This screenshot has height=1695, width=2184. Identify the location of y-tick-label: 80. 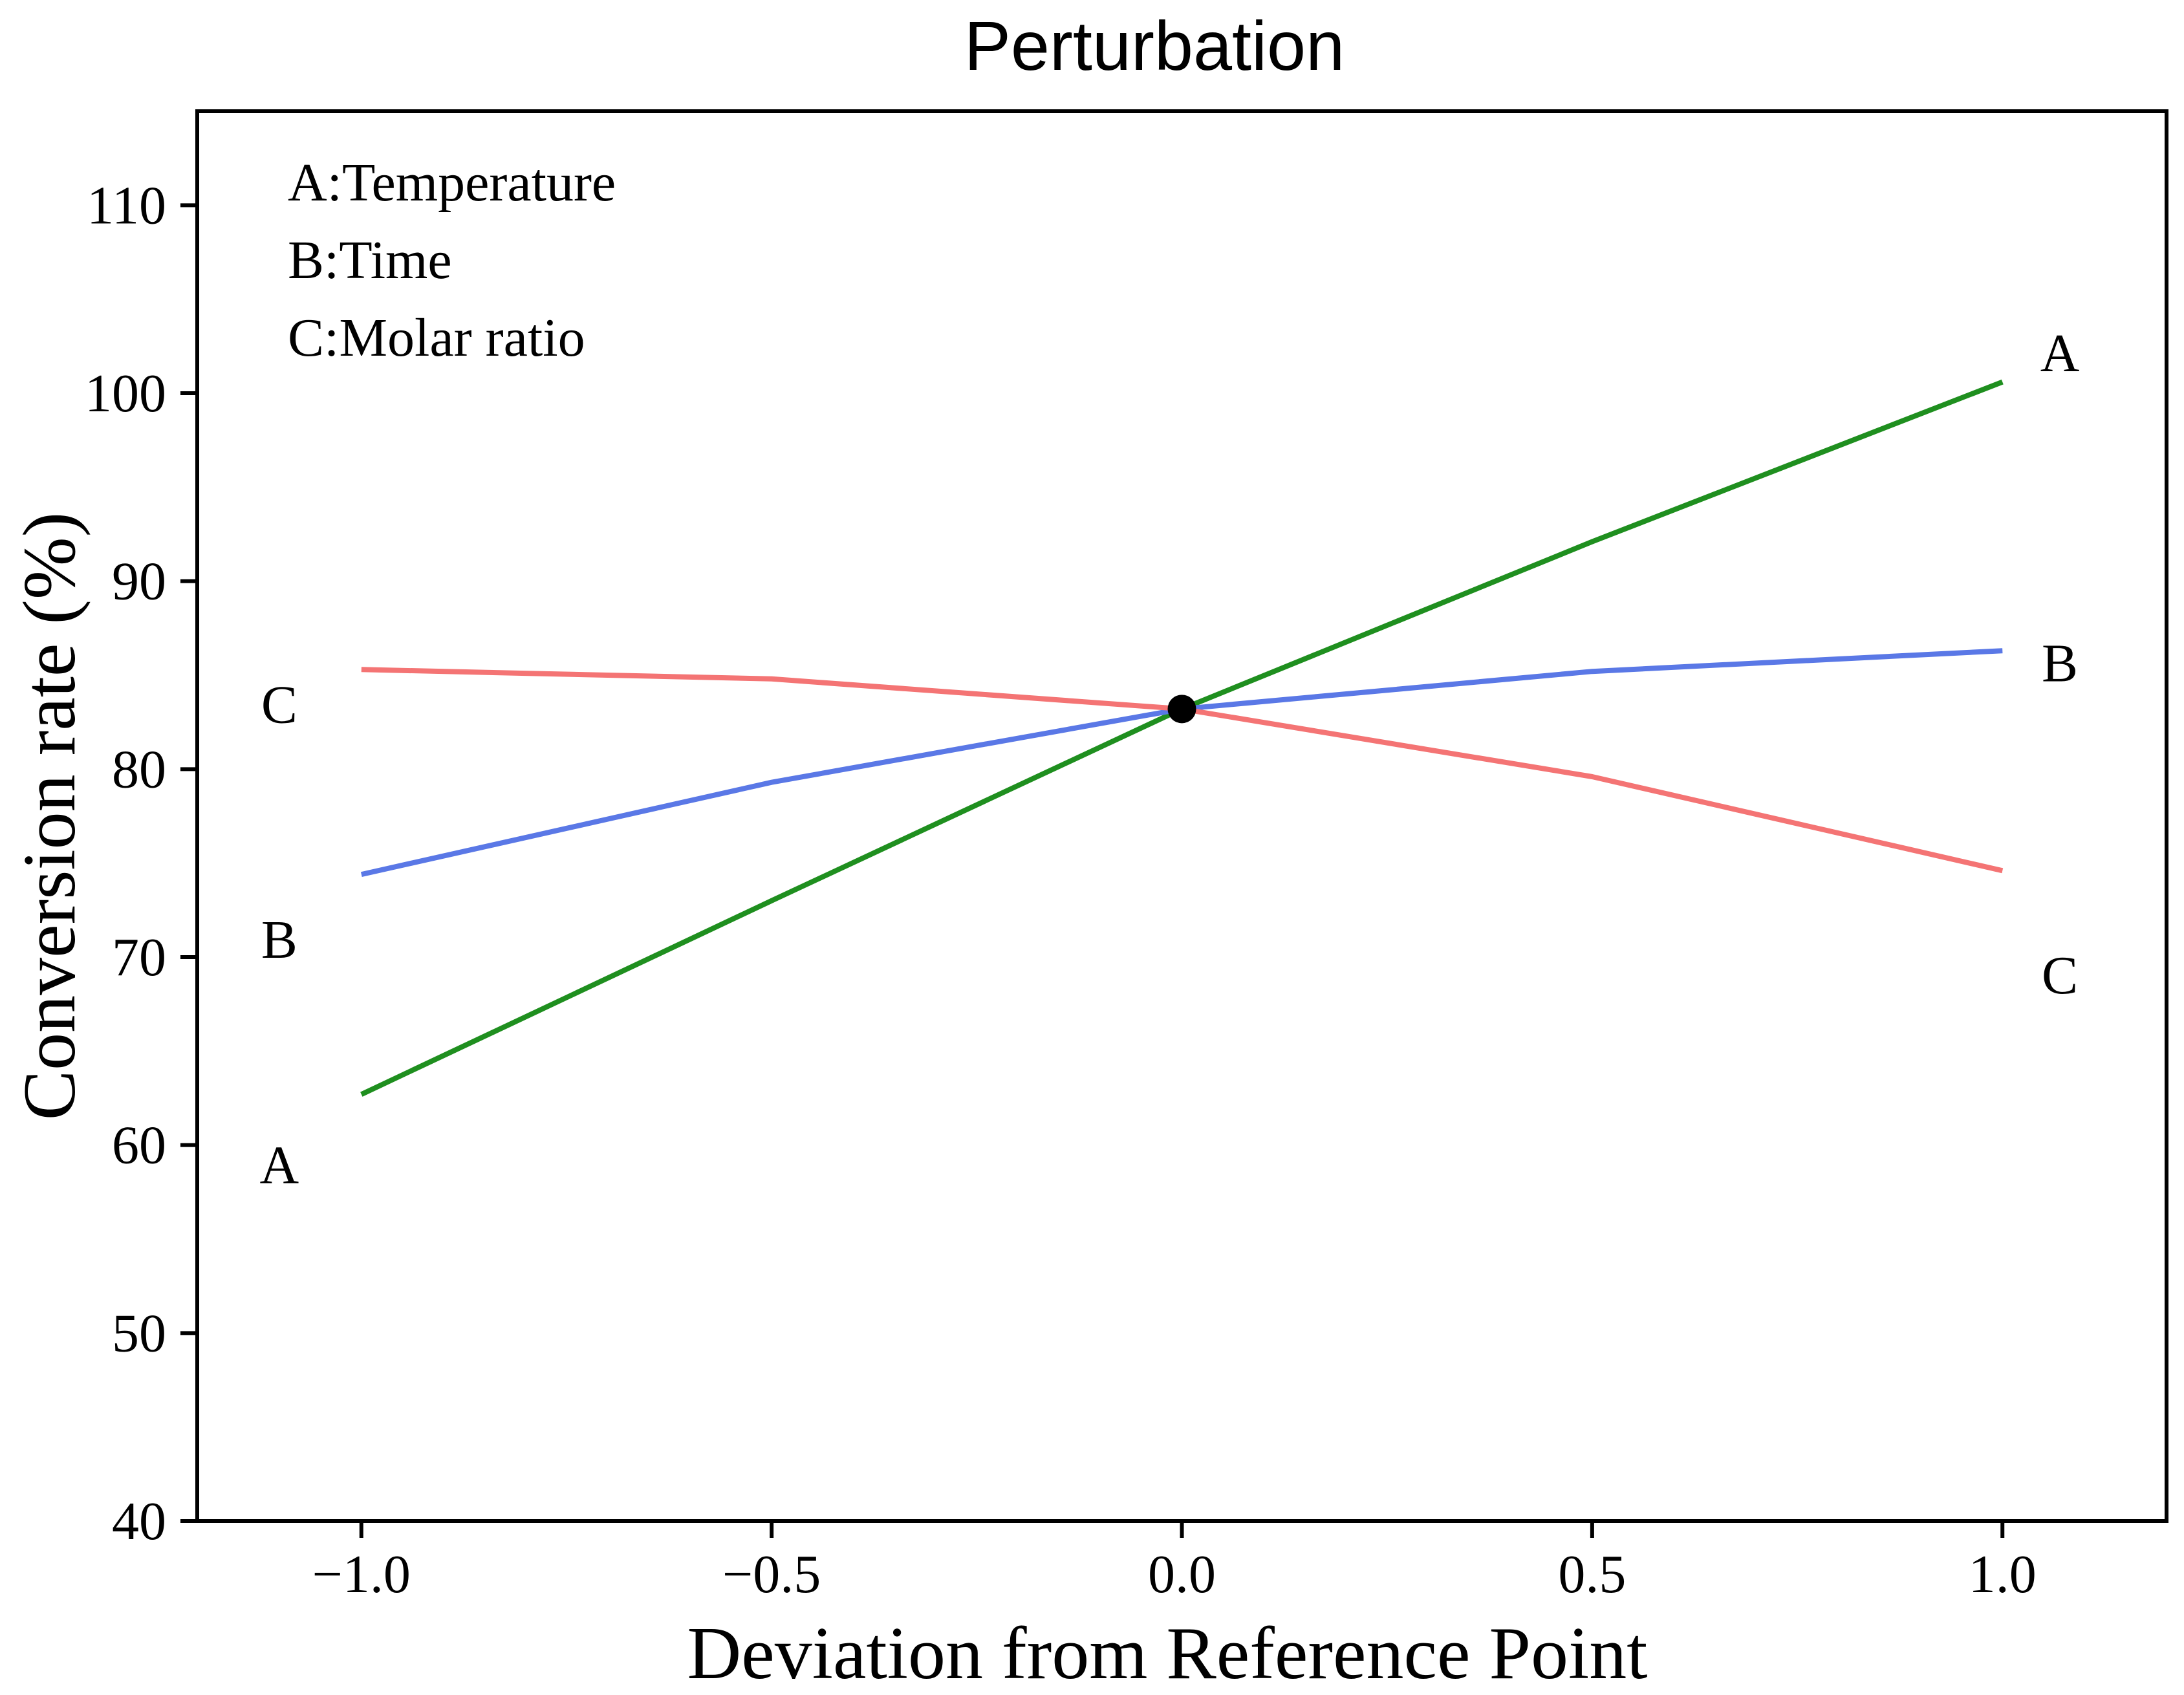
(139, 769).